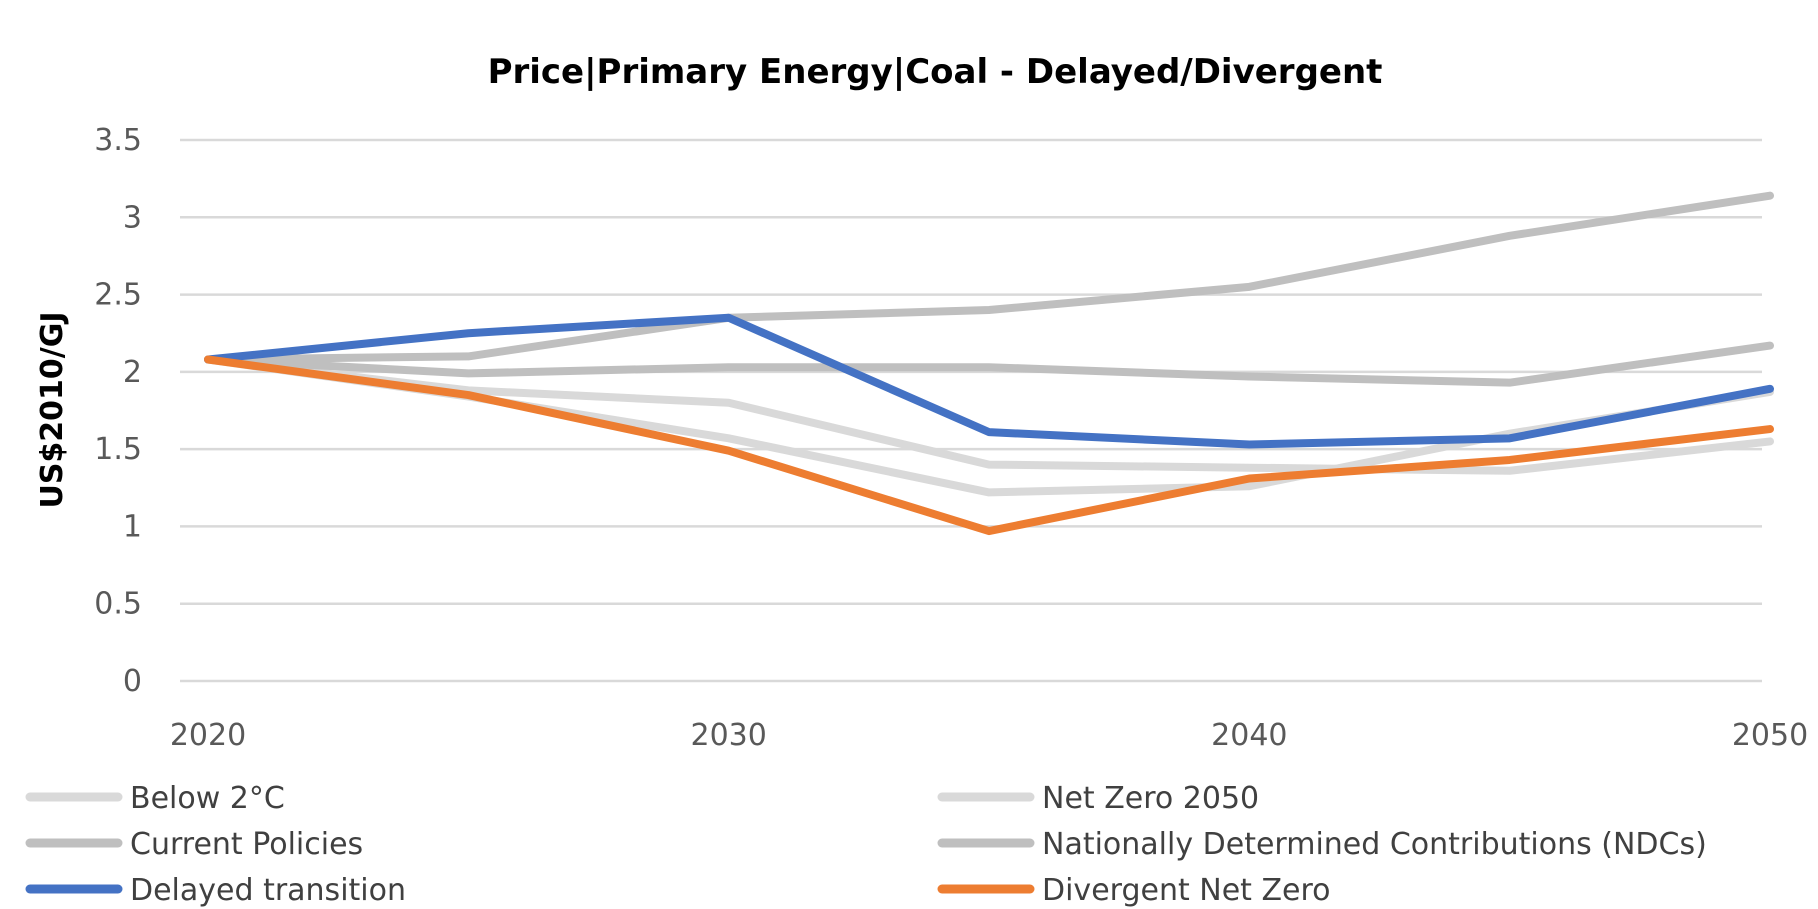 This screenshot has width=1818, height=909. What do you see at coordinates (989, 735) in the screenshot?
I see `x-axis-ticks: 2020 2030 2040 2050` at bounding box center [989, 735].